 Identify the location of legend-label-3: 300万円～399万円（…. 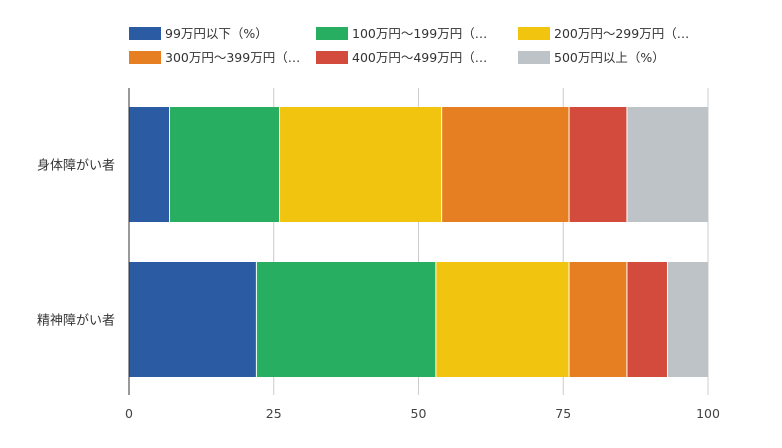
(232, 57).